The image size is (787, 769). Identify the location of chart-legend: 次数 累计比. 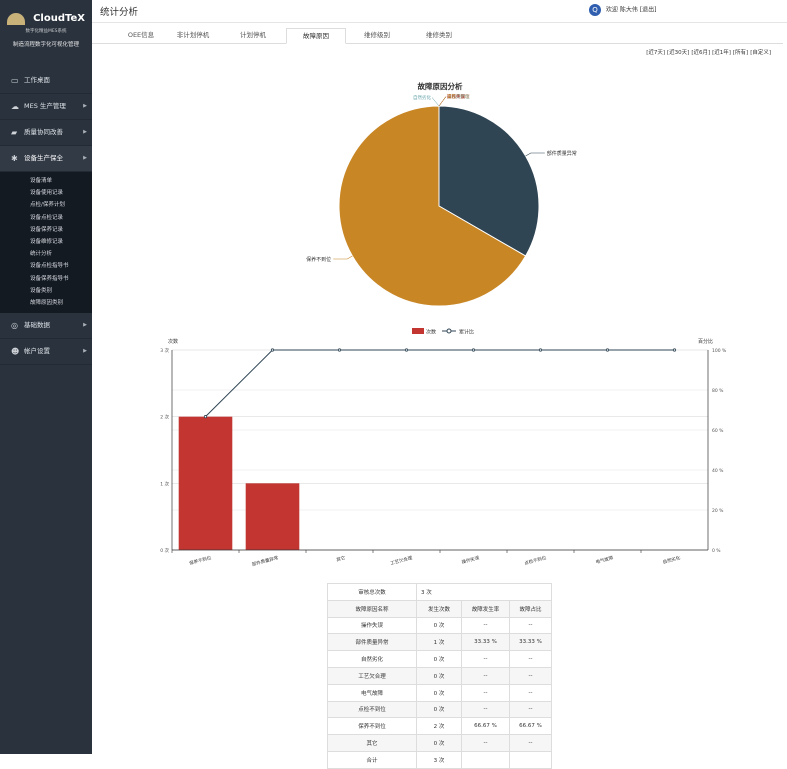
(443, 332).